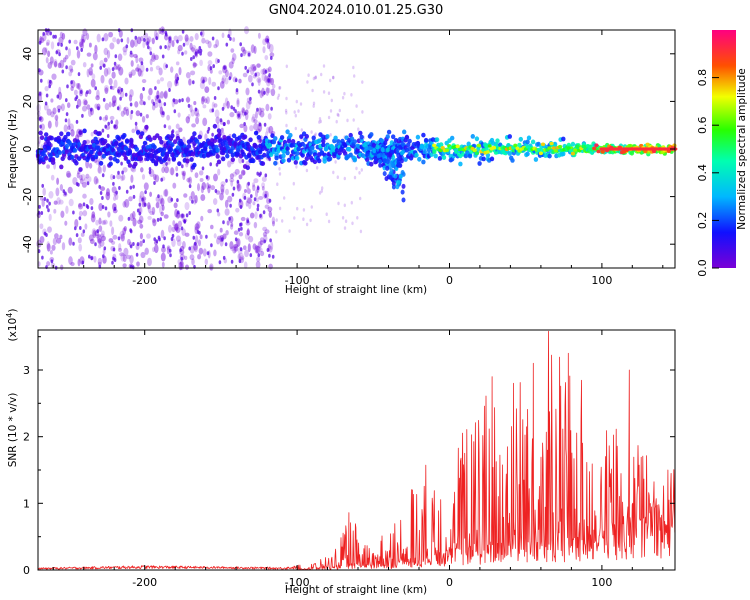  Describe the element at coordinates (144, 582) in the screenshot. I see `x-tick-label: -200` at that location.